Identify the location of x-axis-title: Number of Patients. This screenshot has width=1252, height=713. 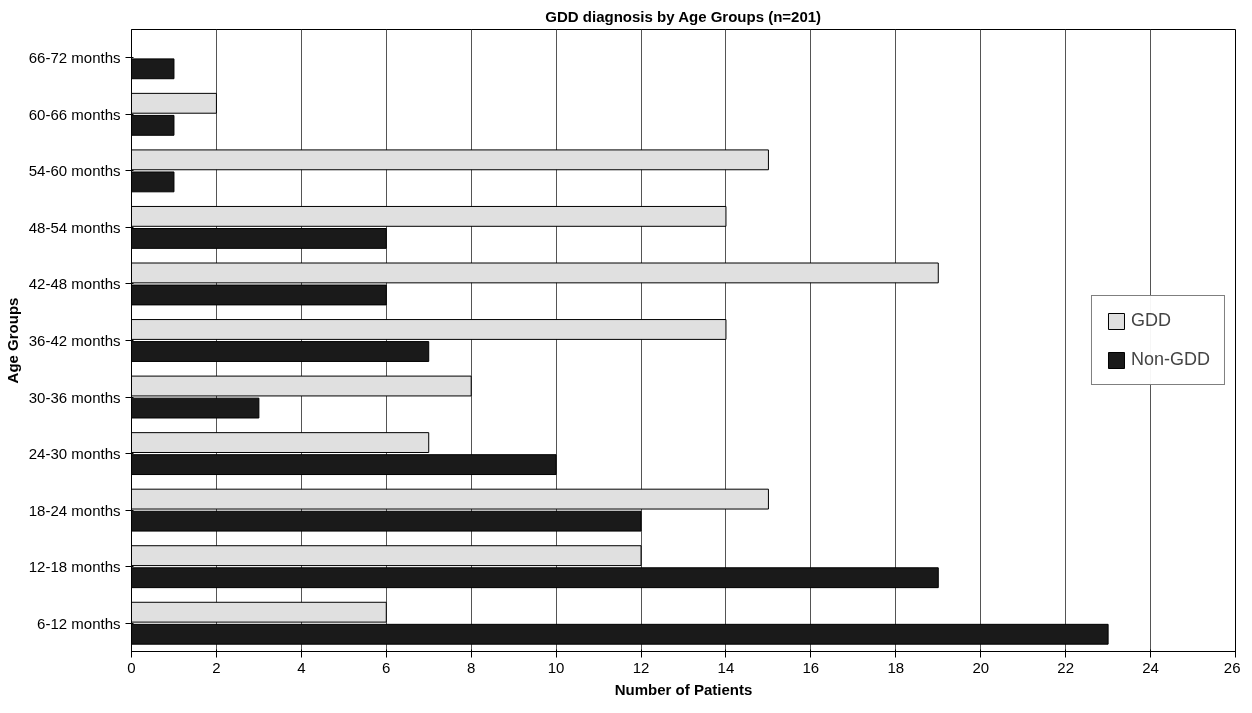
(683, 689).